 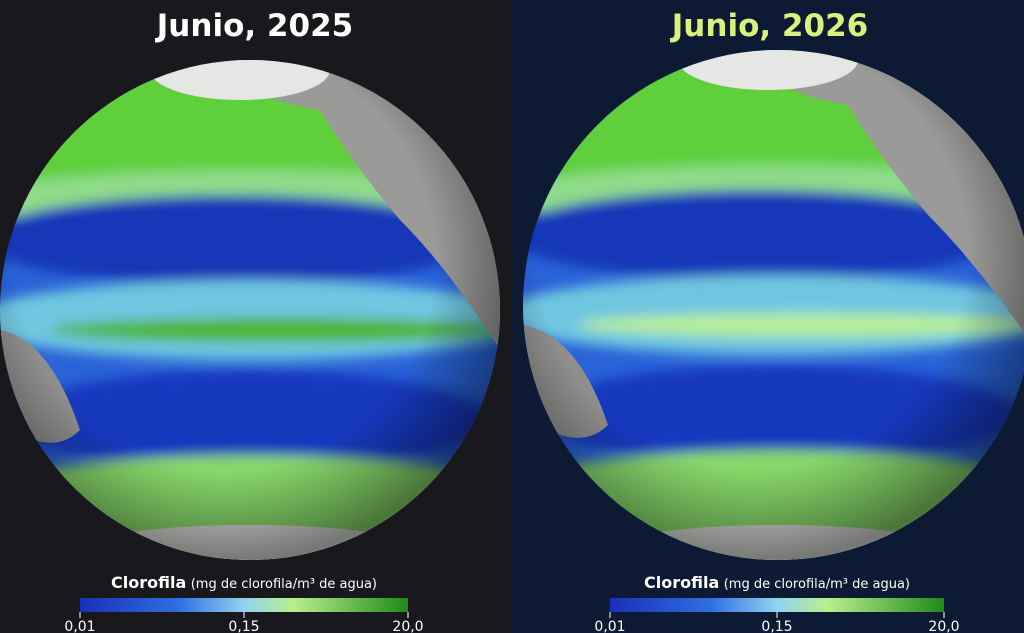 I want to click on panel-title: Junio, 2026, so click(x=769, y=26).